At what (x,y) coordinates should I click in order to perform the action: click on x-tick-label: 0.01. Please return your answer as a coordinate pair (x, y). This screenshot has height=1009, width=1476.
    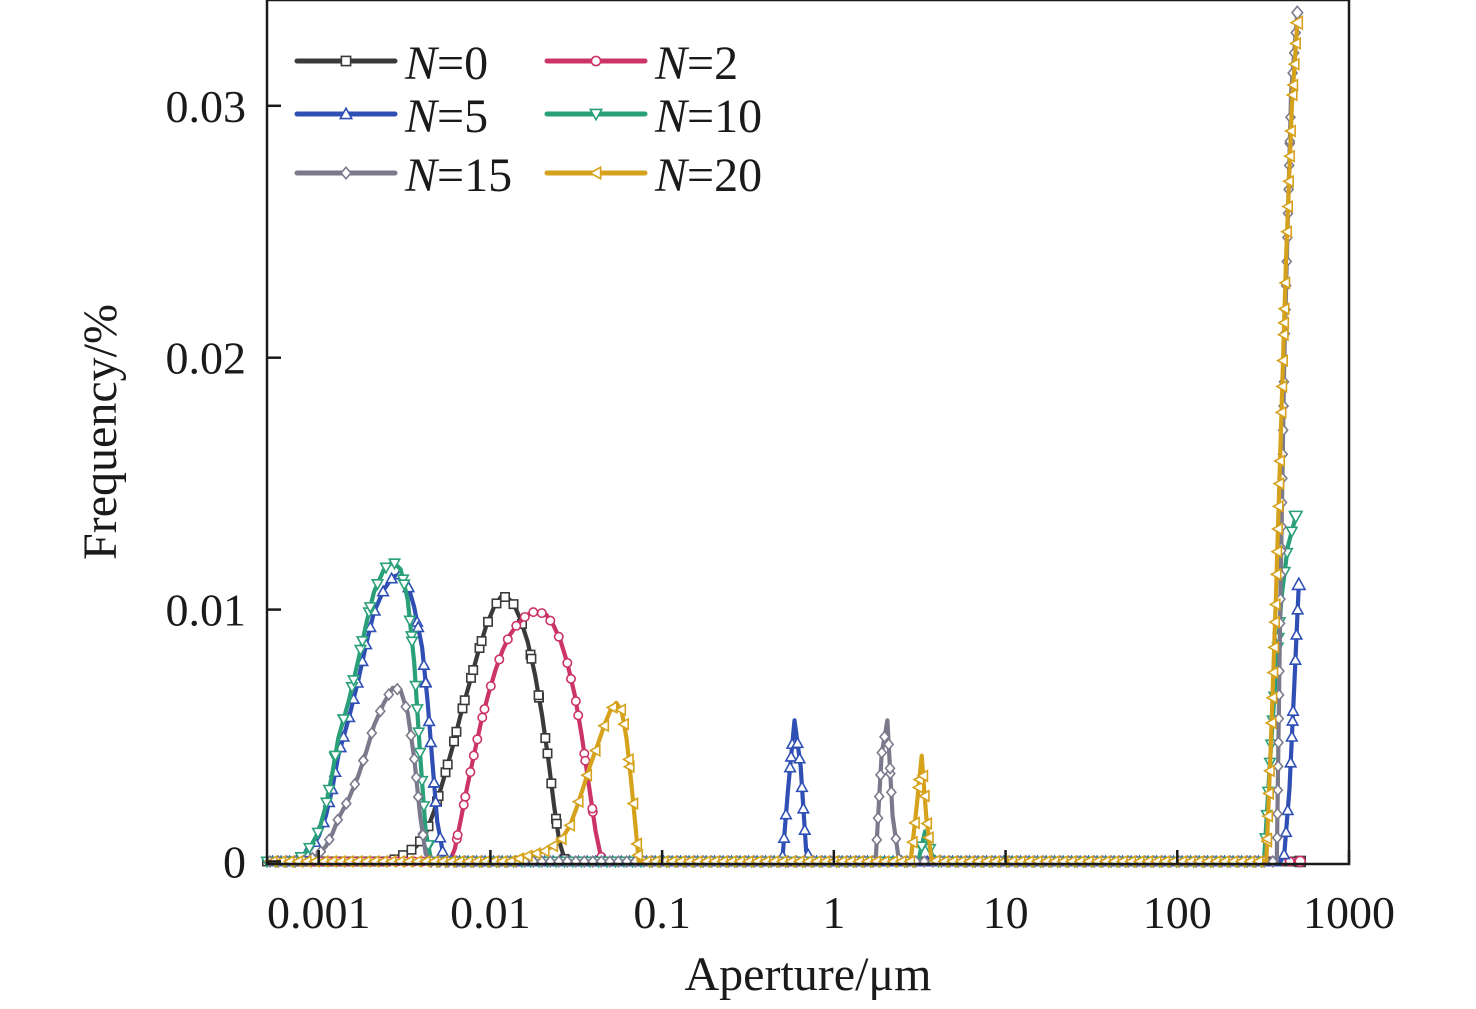
    Looking at the image, I should click on (490, 912).